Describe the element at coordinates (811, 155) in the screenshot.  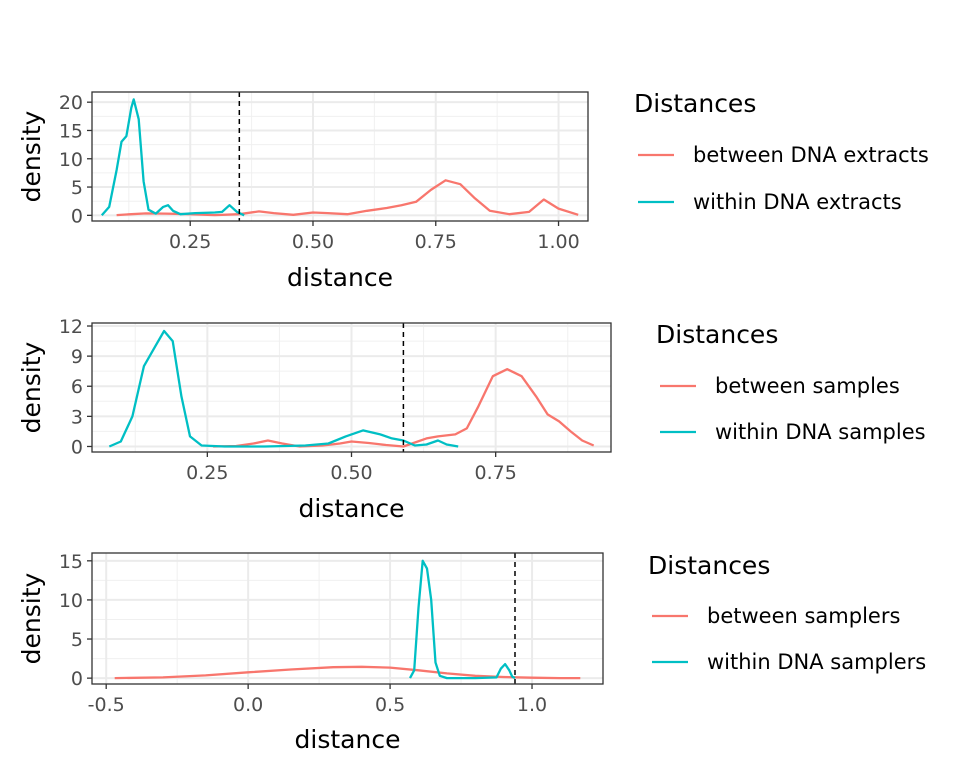
I see `legend-label-between: between DNA extracts` at that location.